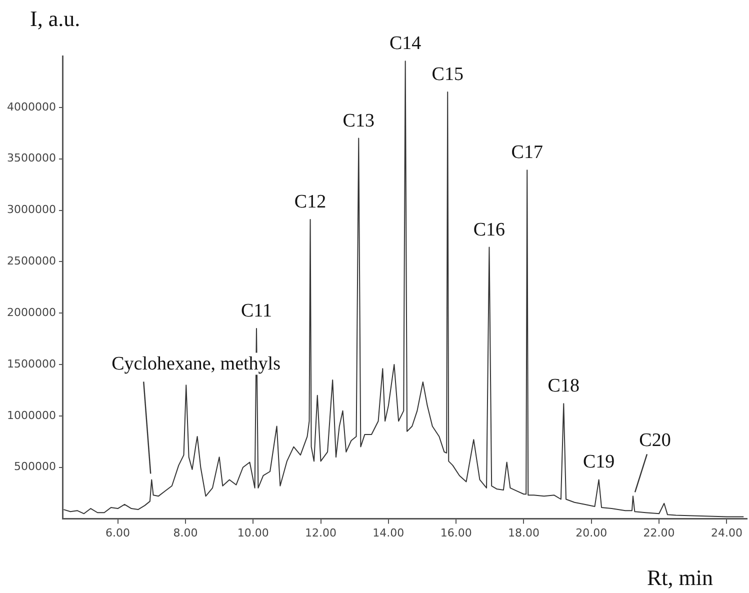 The image size is (749, 593). I want to click on x-tick-label: 24.00, so click(726, 533).